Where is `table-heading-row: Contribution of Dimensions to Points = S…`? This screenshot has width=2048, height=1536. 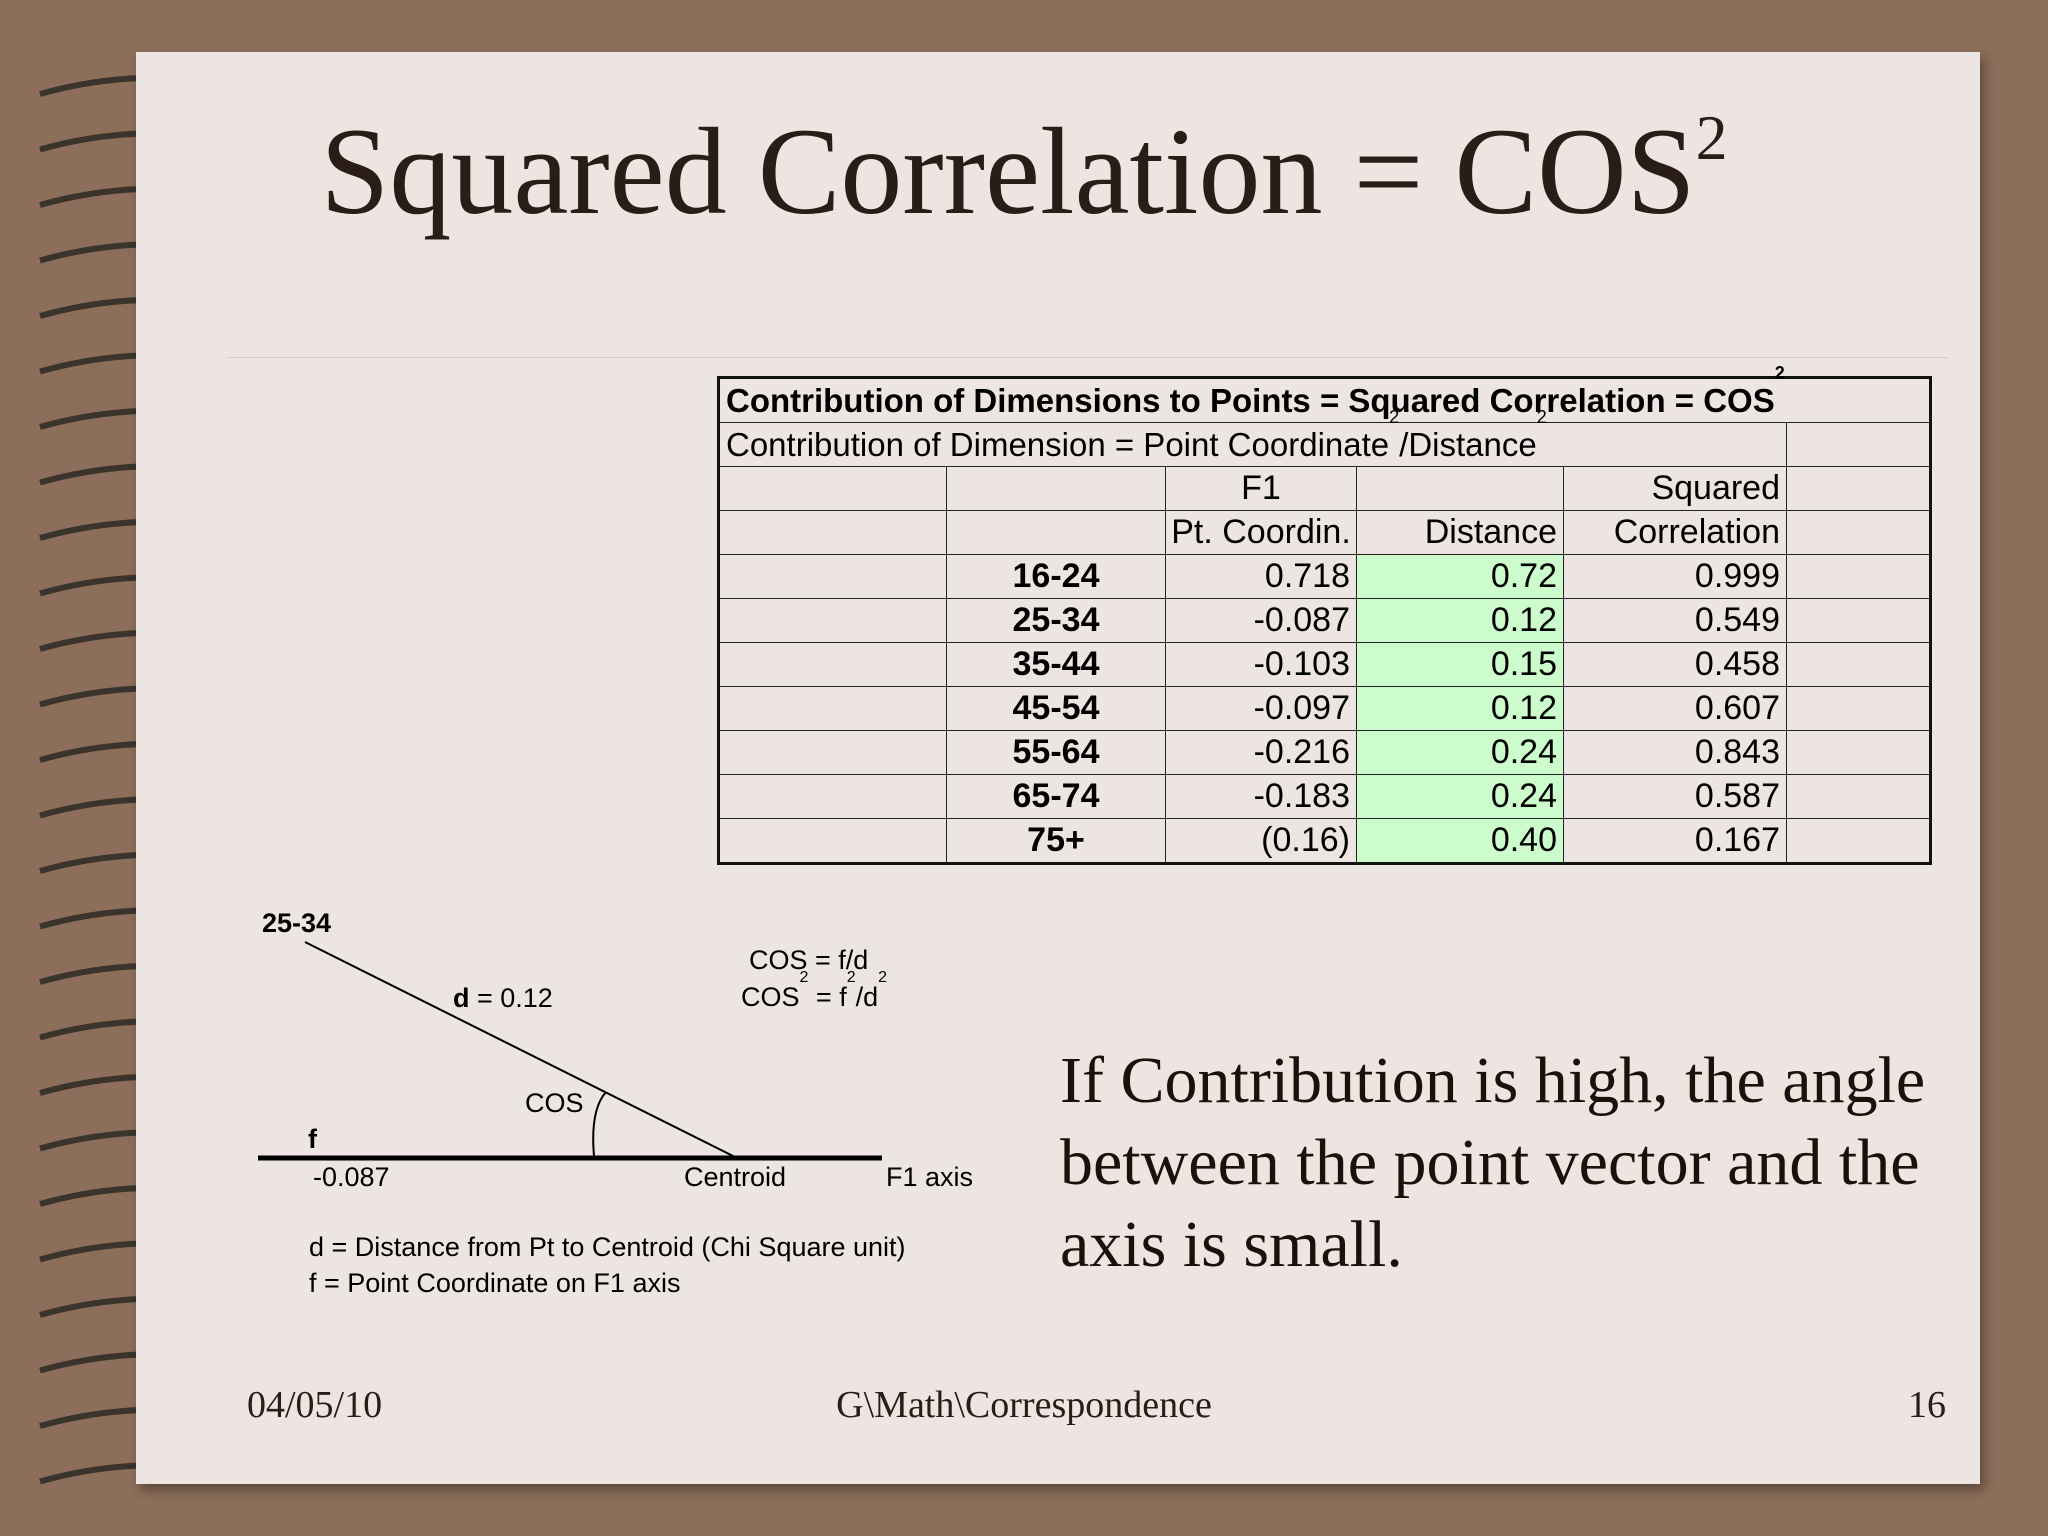 table-heading-row: Contribution of Dimensions to Points = S… is located at coordinates (1324, 393).